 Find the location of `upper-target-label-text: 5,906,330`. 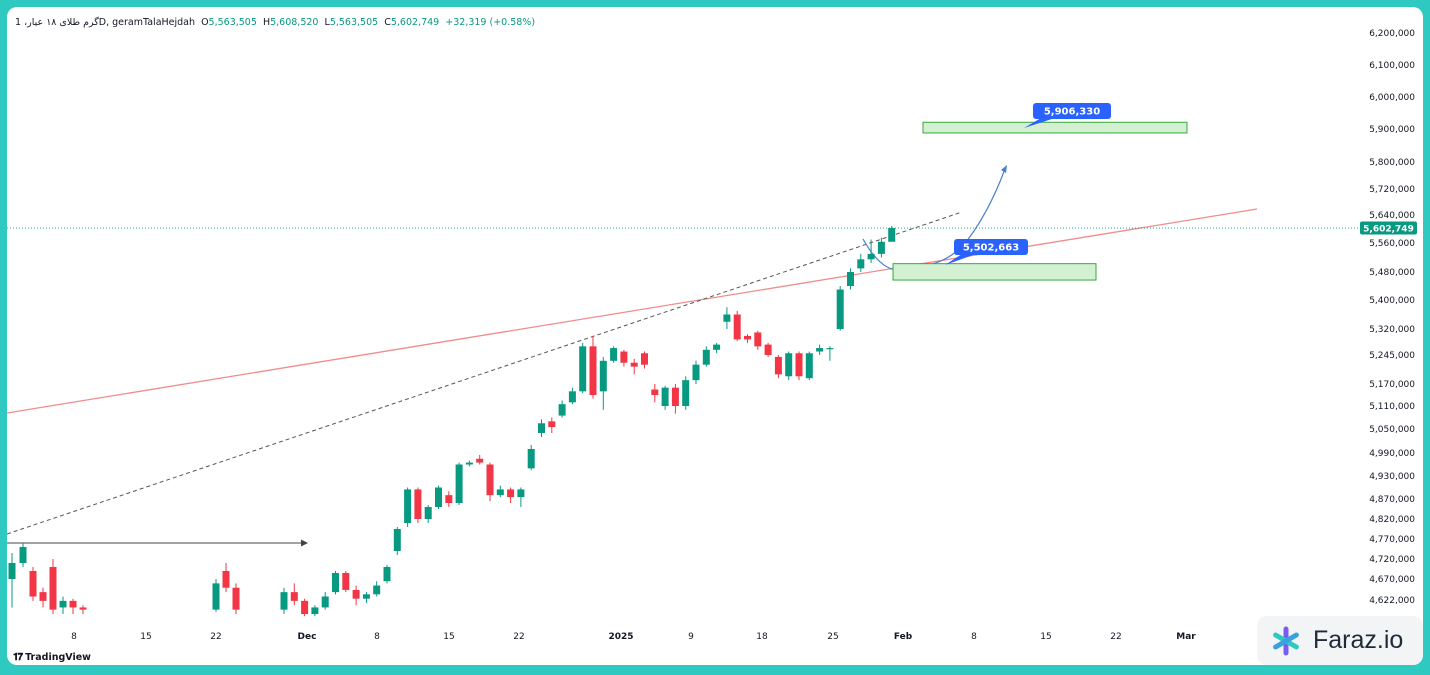

upper-target-label-text: 5,906,330 is located at coordinates (1072, 112).